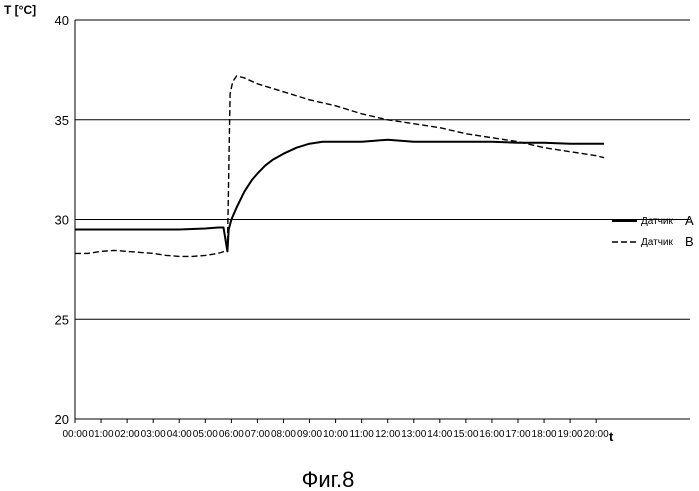 Image resolution: width=699 pixels, height=491 pixels. Describe the element at coordinates (387, 434) in the screenshot. I see `x-tick-label: 12:00` at that location.